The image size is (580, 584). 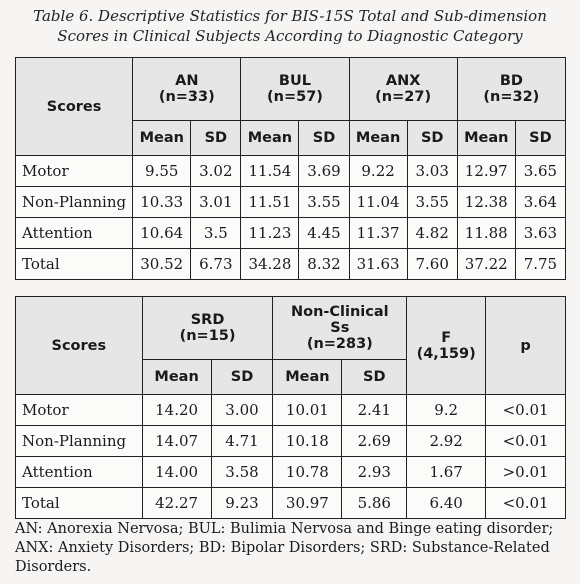 I want to click on group-header-anx: ANX (n=27), so click(x=403, y=89).